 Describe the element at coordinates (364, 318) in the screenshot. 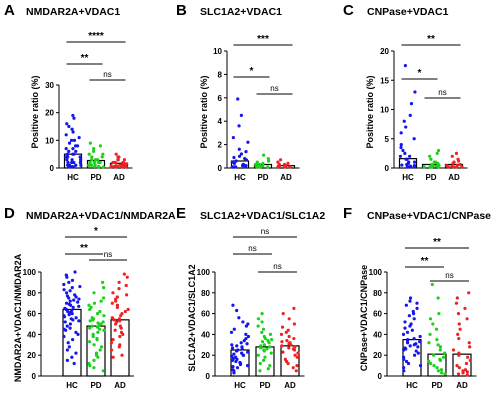

I see `y-axis-label-f: CNPase+VDAC1/CNPase` at that location.